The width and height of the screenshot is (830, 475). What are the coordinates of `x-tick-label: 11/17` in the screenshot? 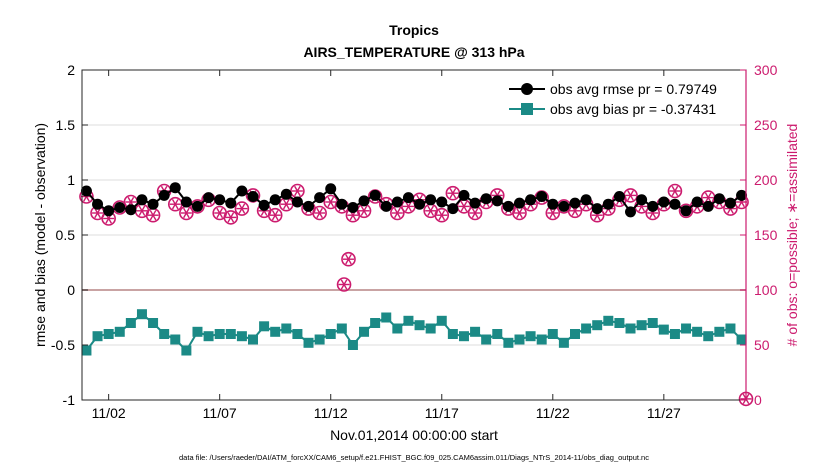 It's located at (442, 413).